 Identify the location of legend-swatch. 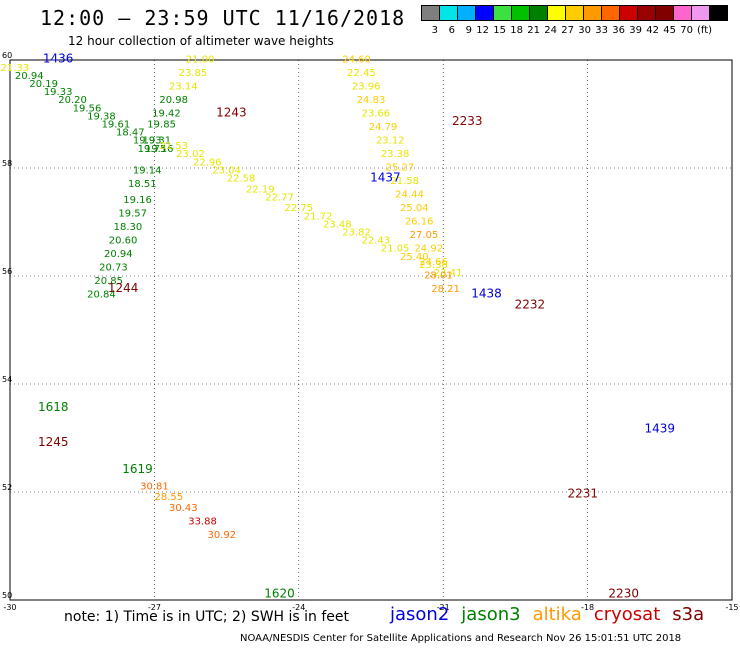
(718, 13).